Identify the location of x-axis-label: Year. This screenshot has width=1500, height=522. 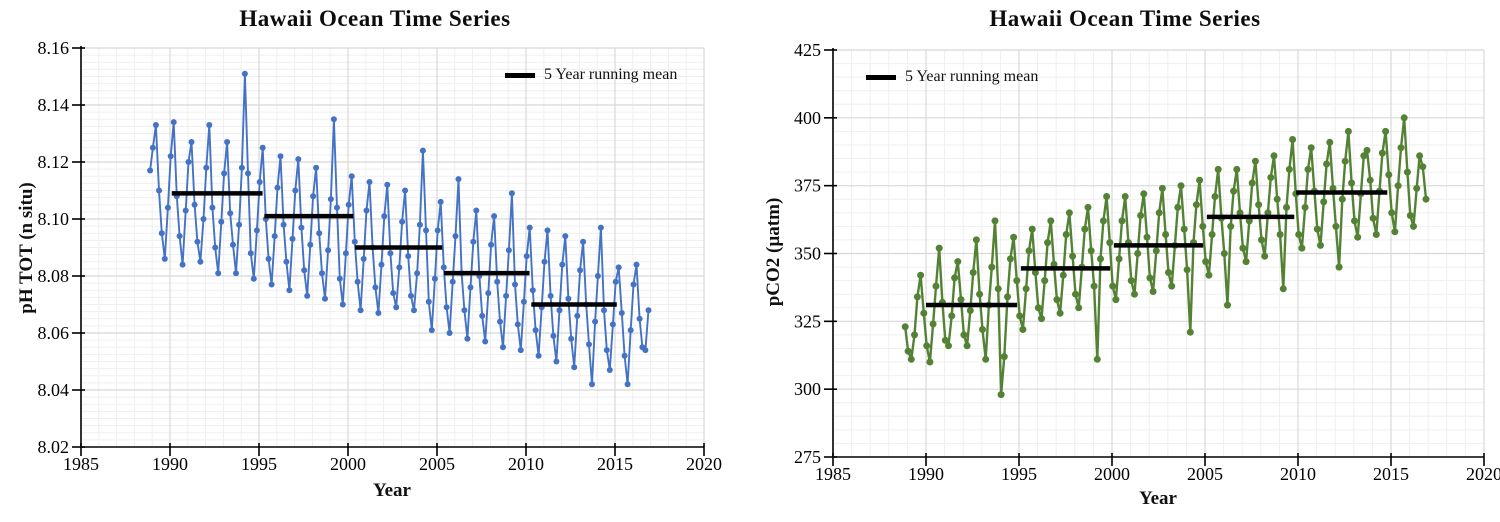
(392, 490).